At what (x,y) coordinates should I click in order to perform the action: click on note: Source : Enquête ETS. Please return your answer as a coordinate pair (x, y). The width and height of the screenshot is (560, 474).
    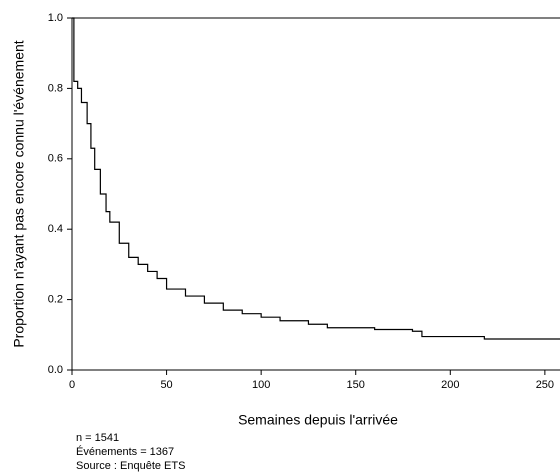
    Looking at the image, I should click on (130, 466).